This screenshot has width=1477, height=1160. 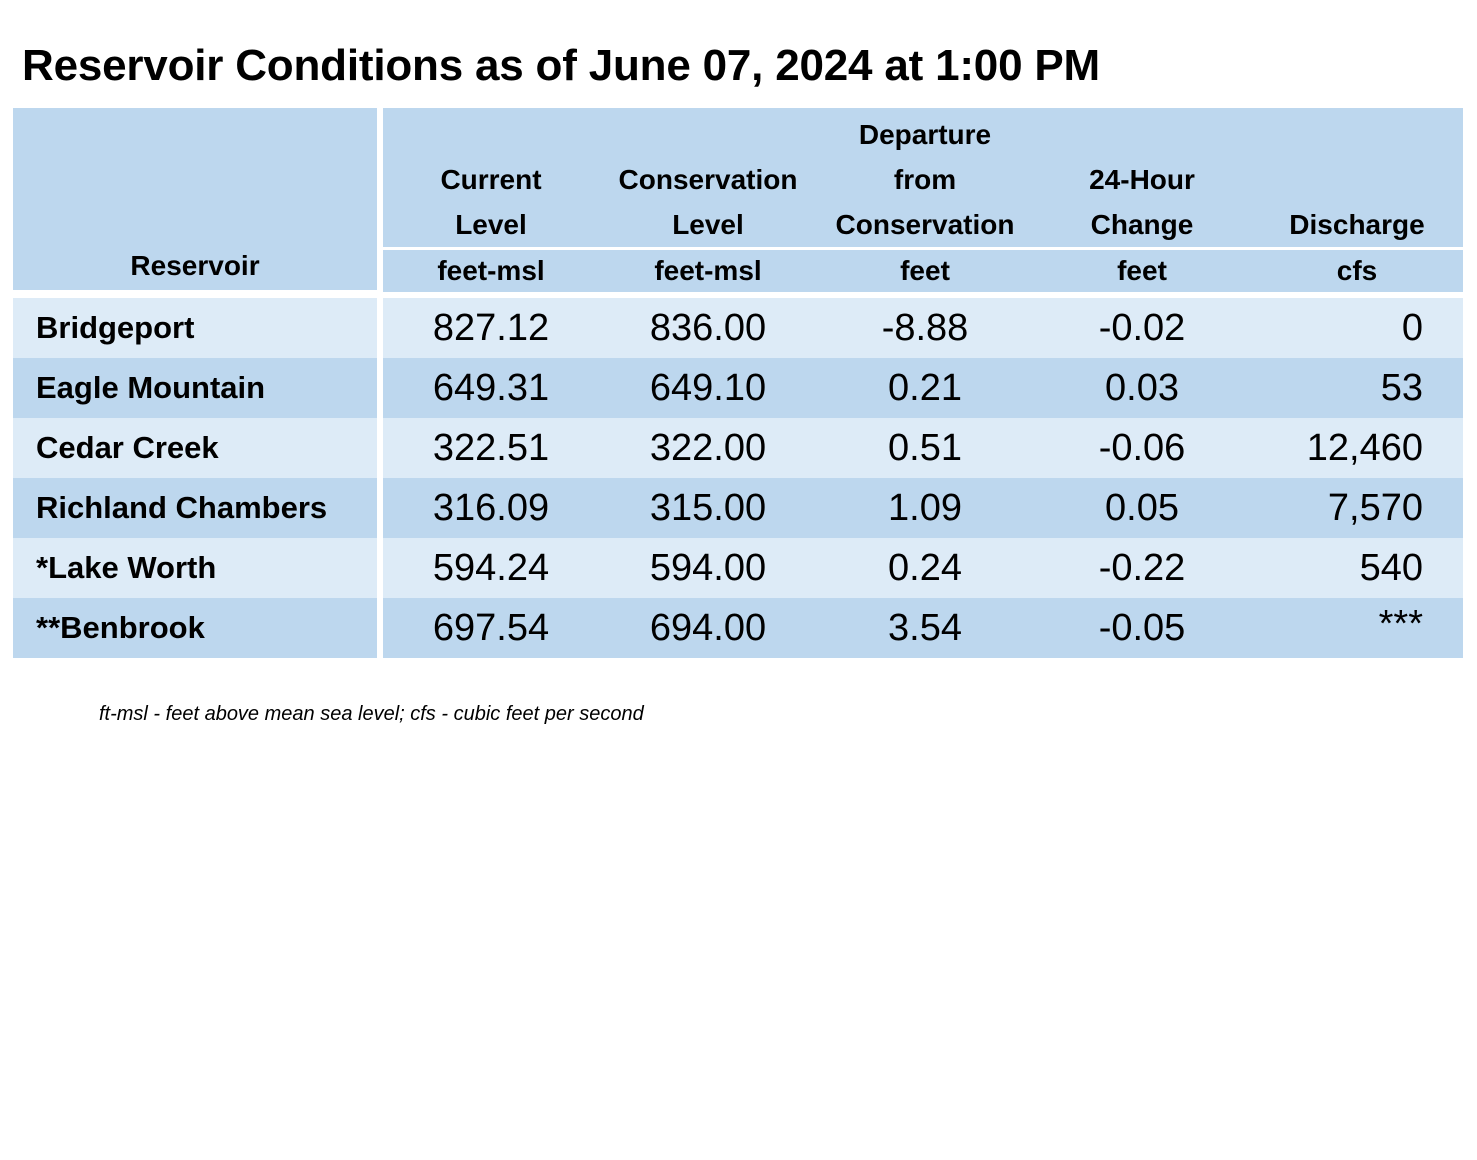 I want to click on row-departure: -8.88, so click(x=925, y=328).